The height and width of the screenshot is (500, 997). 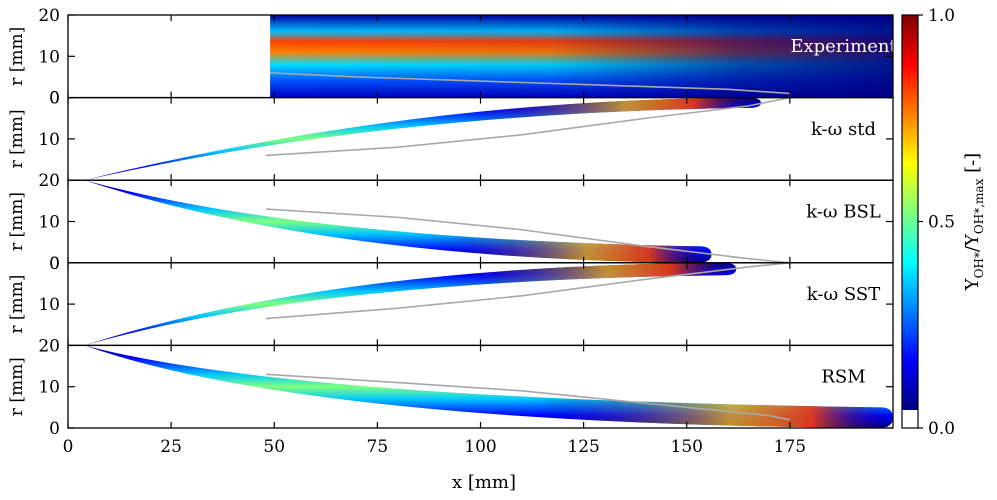 I want to click on x-tick-label: 125, so click(x=583, y=447).